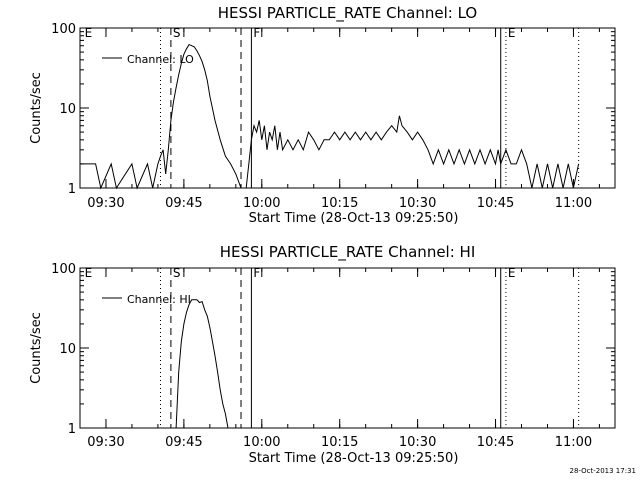 Image resolution: width=640 pixels, height=485 pixels. What do you see at coordinates (160, 59) in the screenshot?
I see `legend-label: Channel: LO` at bounding box center [160, 59].